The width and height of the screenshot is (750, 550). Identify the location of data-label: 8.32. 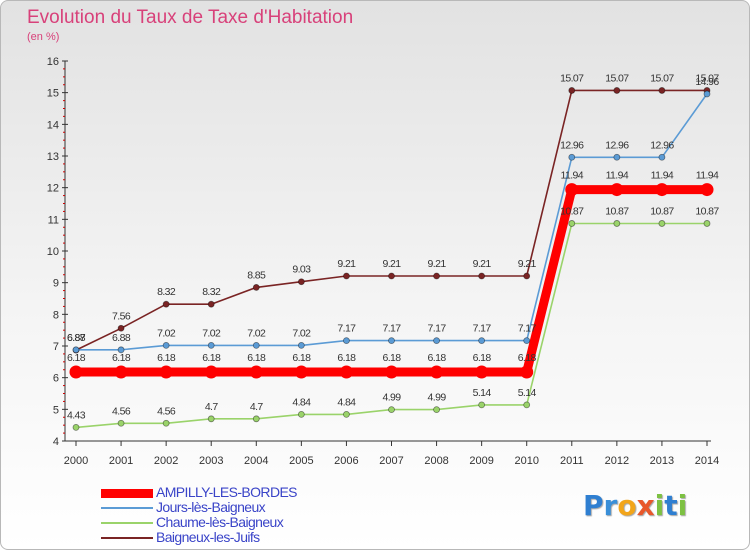
(211, 292).